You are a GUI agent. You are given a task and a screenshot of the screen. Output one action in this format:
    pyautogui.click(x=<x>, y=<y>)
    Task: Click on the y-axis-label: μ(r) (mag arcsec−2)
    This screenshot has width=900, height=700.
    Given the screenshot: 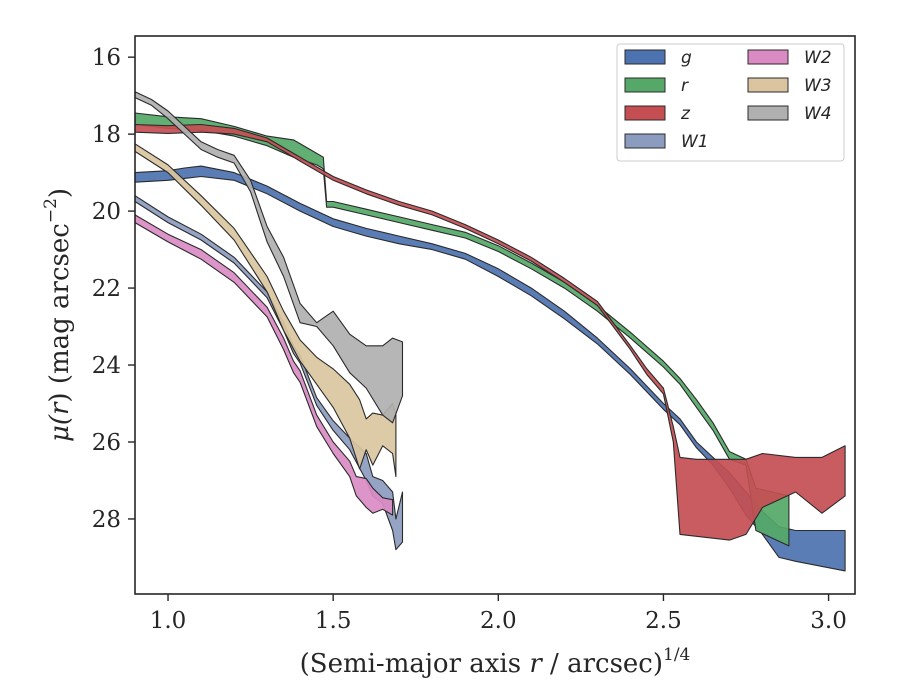 What is the action you would take?
    pyautogui.click(x=58, y=315)
    